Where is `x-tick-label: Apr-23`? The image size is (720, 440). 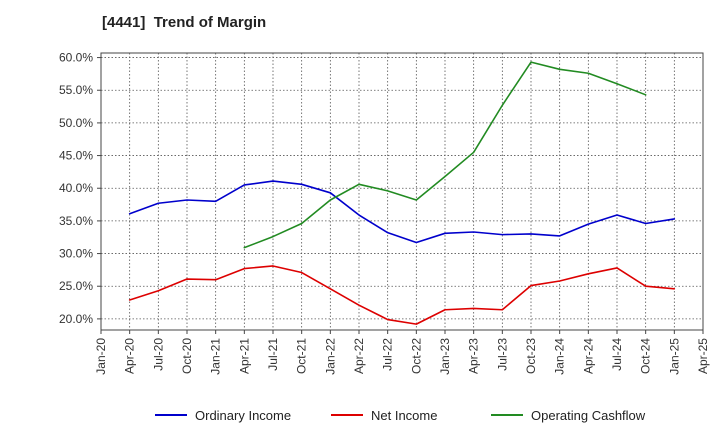
x-tick-label: Apr-23 is located at coordinates (474, 356).